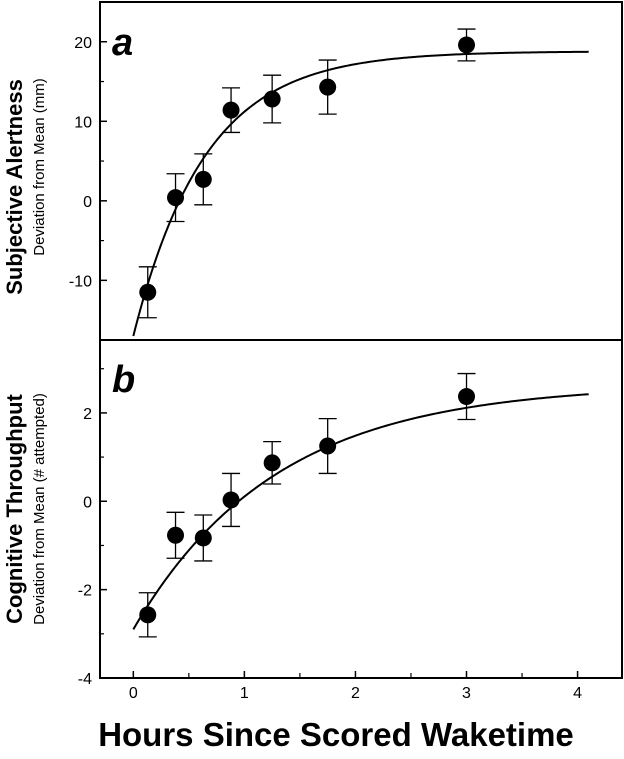 The width and height of the screenshot is (624, 759). What do you see at coordinates (122, 43) in the screenshot?
I see `panel-a-letter: a` at bounding box center [122, 43].